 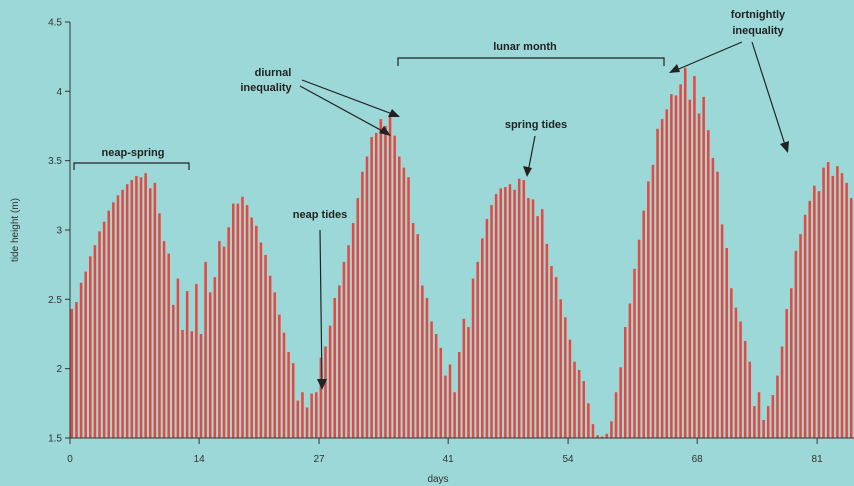 What do you see at coordinates (70, 459) in the screenshot?
I see `x-tick-label: 0` at bounding box center [70, 459].